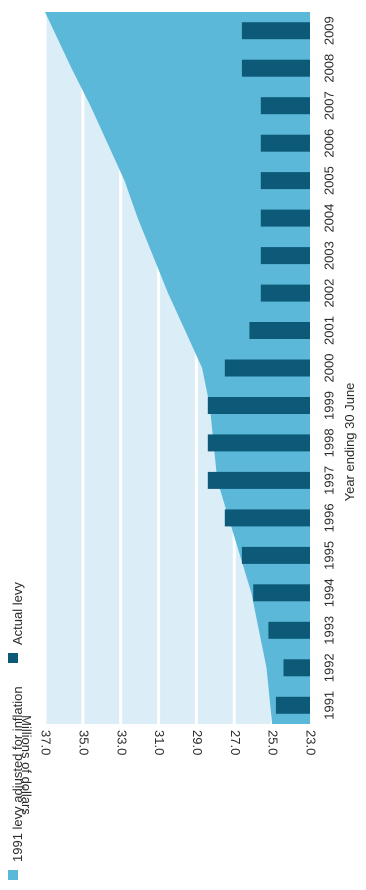  What do you see at coordinates (328, 255) in the screenshot?
I see `year-tick-label: 2003` at bounding box center [328, 255].